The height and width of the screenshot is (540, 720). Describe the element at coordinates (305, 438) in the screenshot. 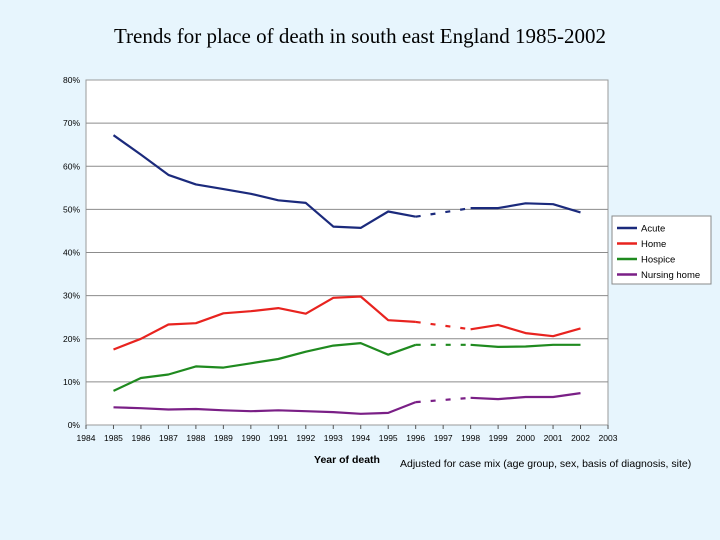

I see `x-tick-label: 1992` at that location.